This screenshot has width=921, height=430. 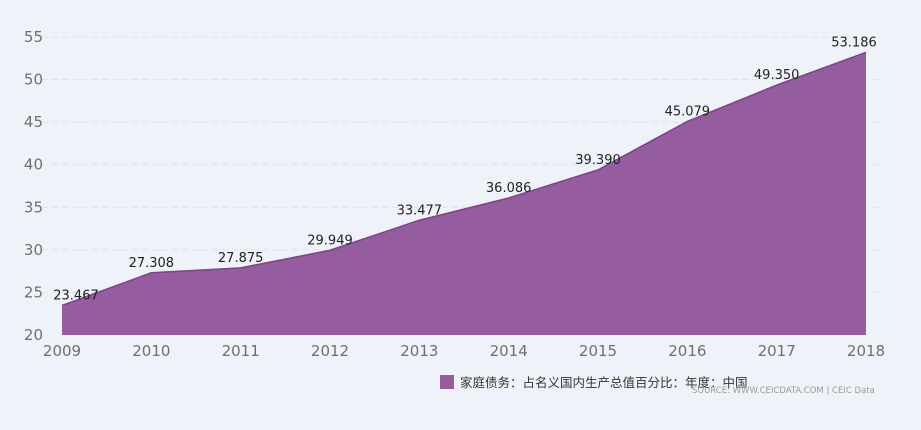 I want to click on x-axis-ticks: 2009 2010 2011 2012 2013 2014 2015 2016 2017 2018, so click(x=464, y=351).